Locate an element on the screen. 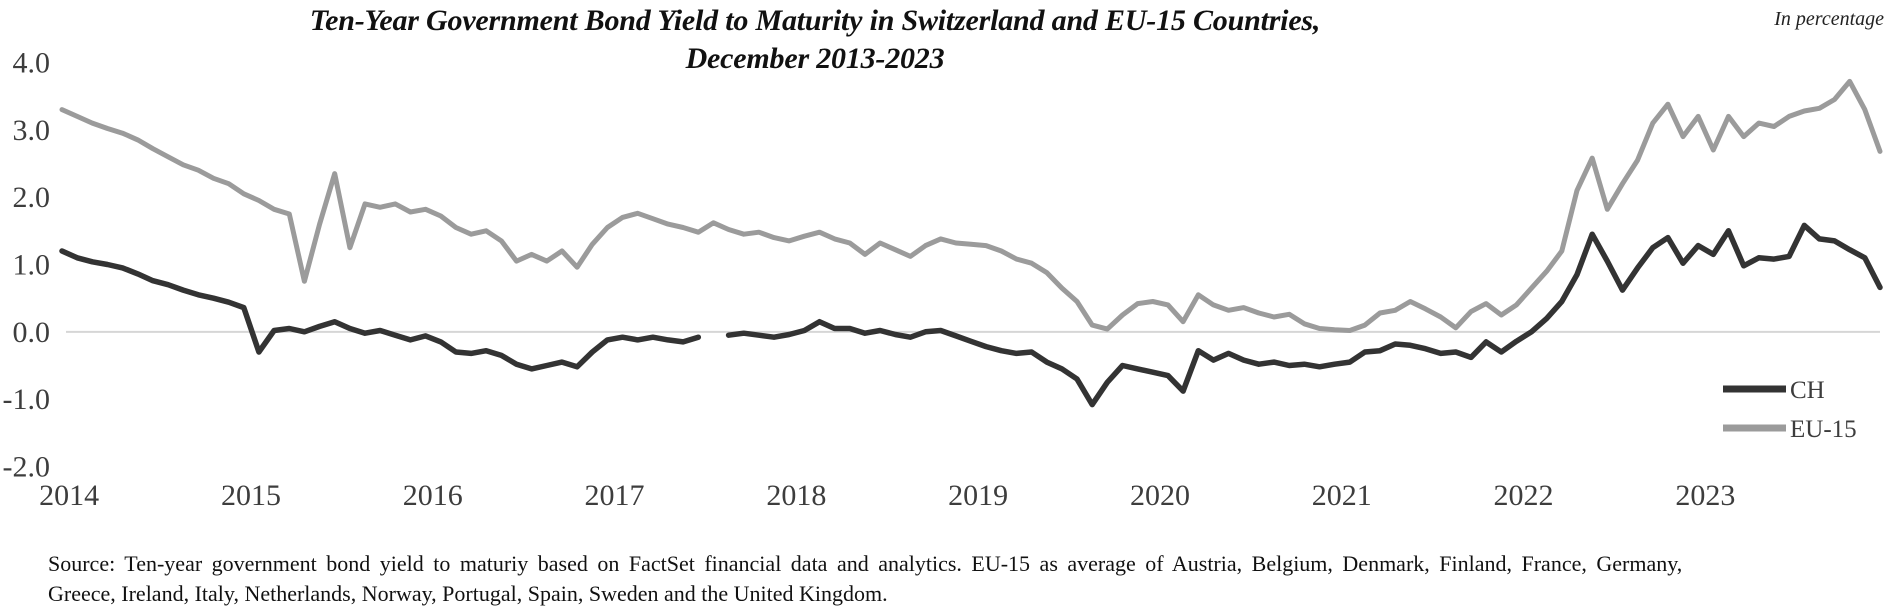  chart-title-line2: December 2013-2023 is located at coordinates (815, 58).